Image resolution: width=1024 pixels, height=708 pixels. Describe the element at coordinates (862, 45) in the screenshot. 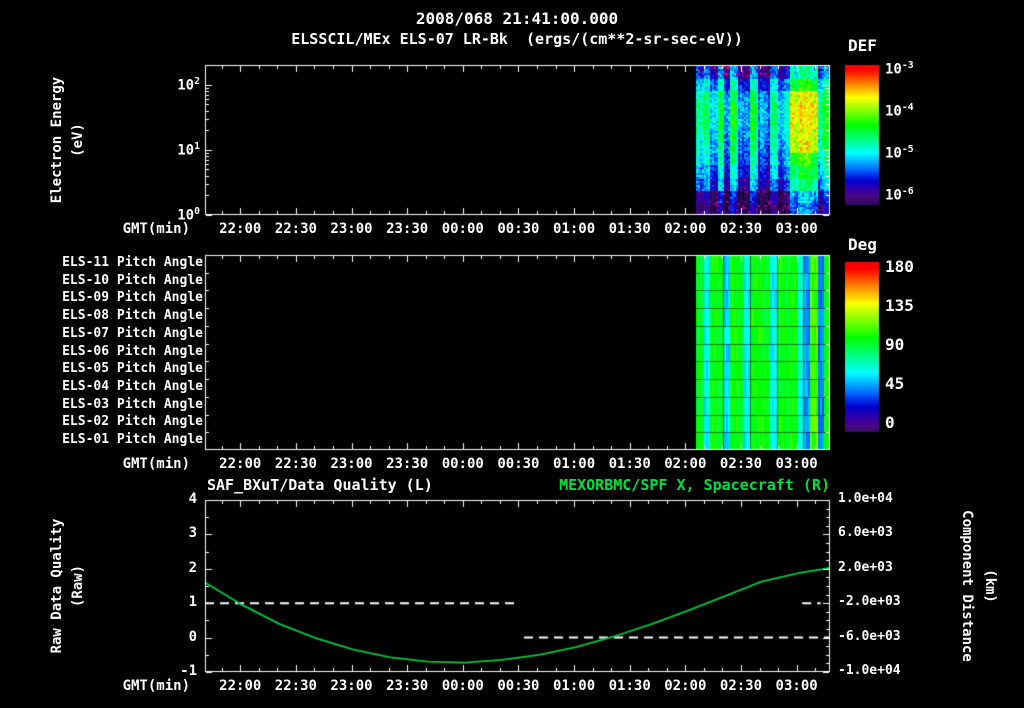

I see `def-colorbar-title: DEF` at that location.